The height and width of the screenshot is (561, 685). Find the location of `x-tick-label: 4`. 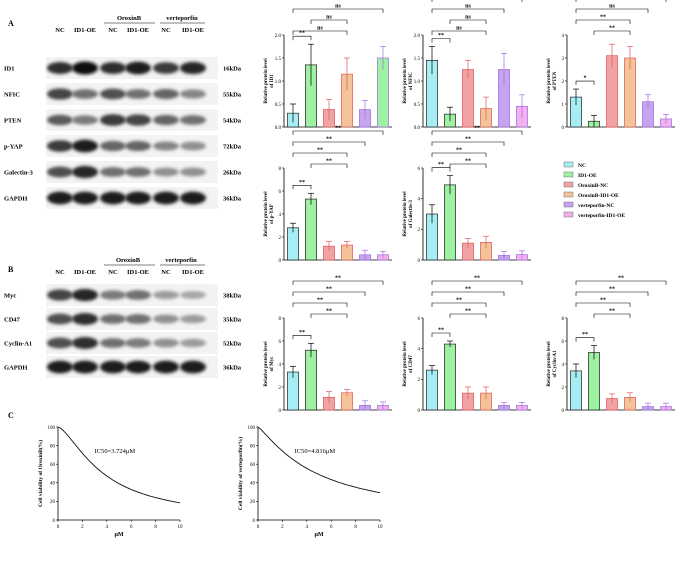

x-tick-label: 4 is located at coordinates (107, 527).